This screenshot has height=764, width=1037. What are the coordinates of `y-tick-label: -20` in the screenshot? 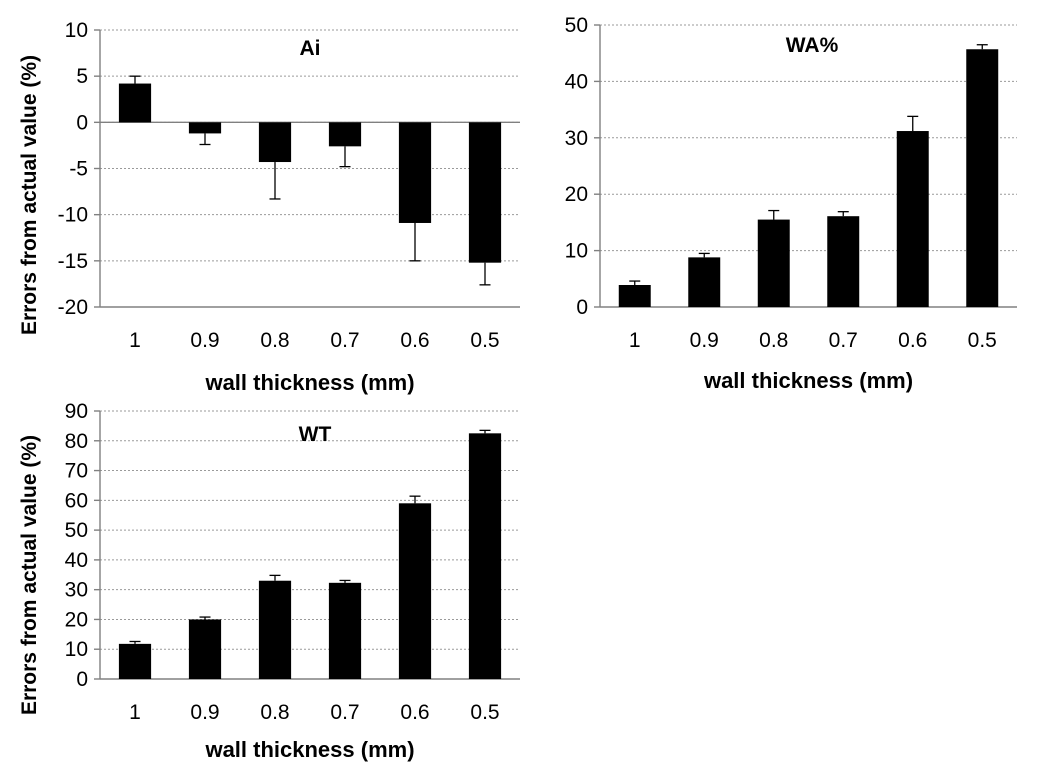 It's located at (73, 307).